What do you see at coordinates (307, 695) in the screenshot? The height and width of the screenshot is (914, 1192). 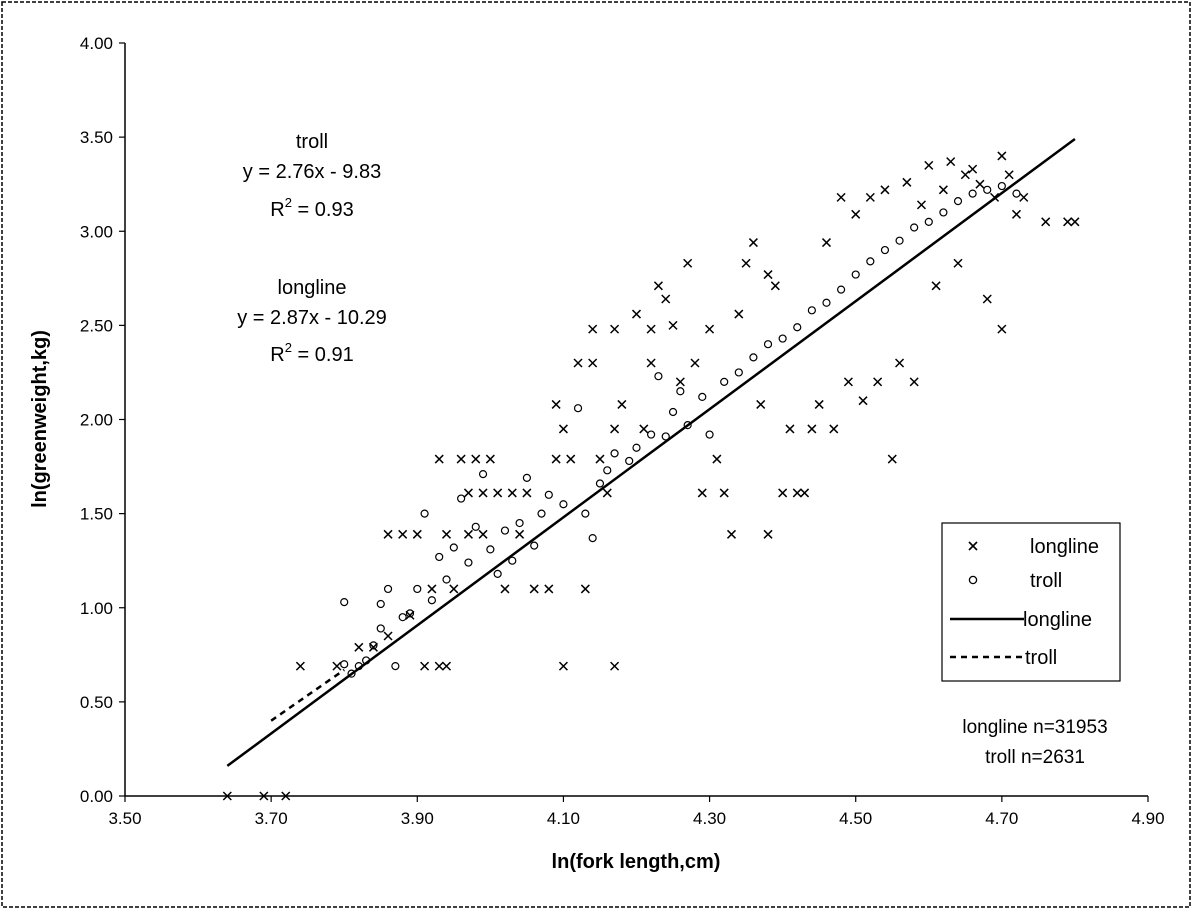 I see `trend-line-troll` at bounding box center [307, 695].